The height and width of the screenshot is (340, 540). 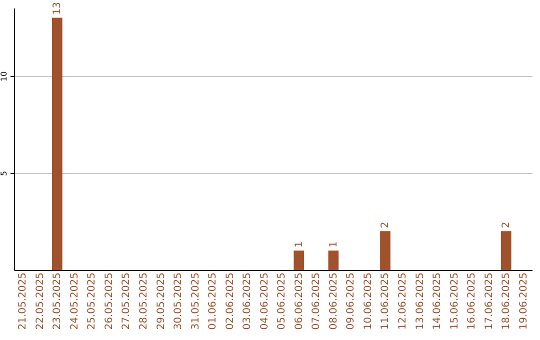 I want to click on x-tick-label: 06.06.2025, so click(x=299, y=301).